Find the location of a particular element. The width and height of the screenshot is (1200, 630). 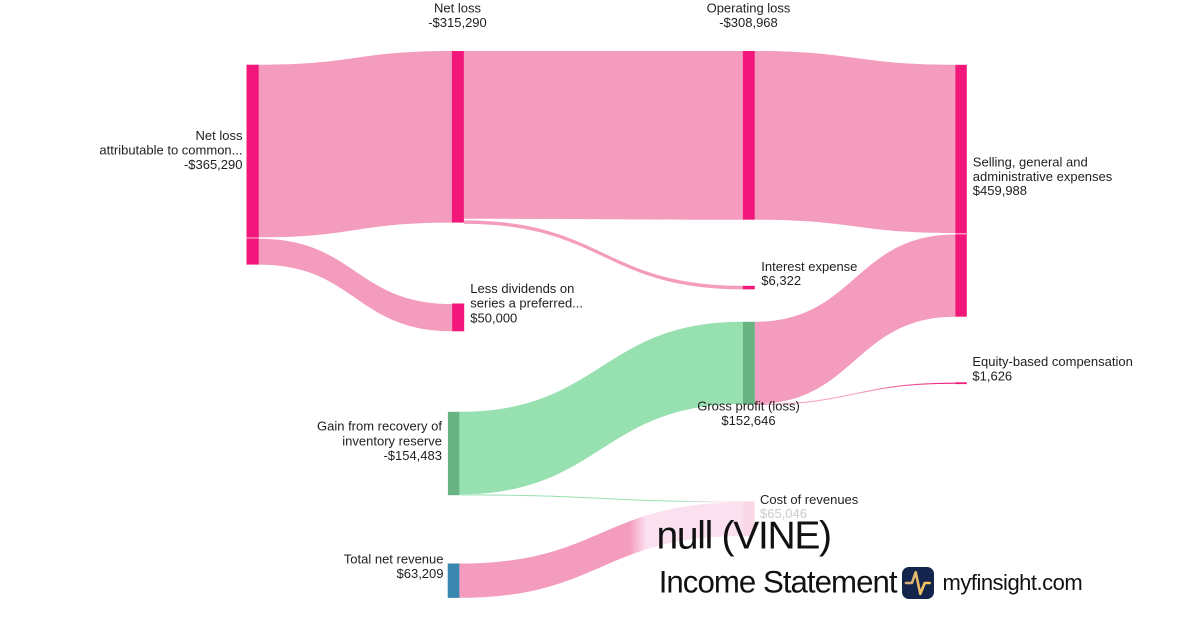

svg-text: Less dividends on is located at coordinates (522, 288).